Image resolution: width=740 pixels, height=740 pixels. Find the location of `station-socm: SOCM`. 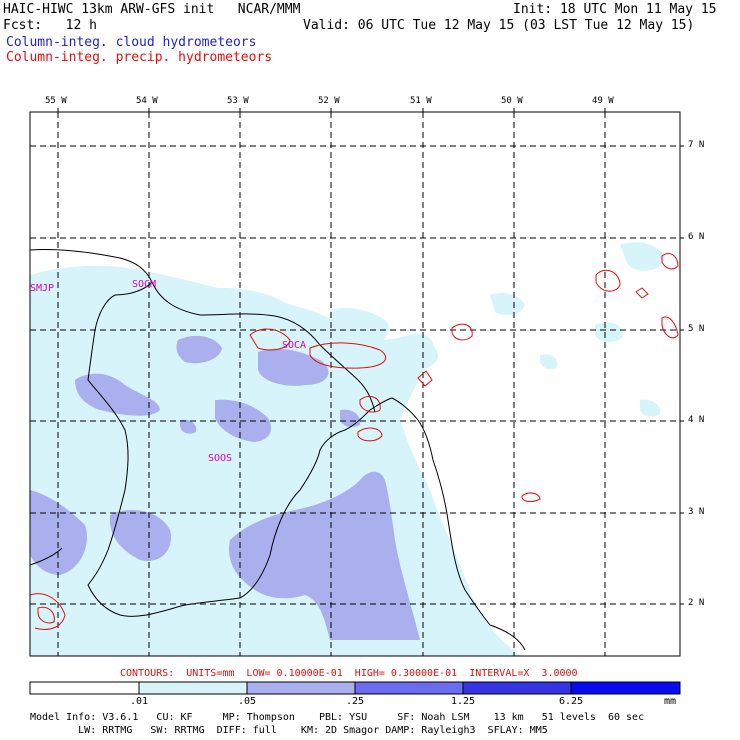

station-socm: SOCM is located at coordinates (144, 284).